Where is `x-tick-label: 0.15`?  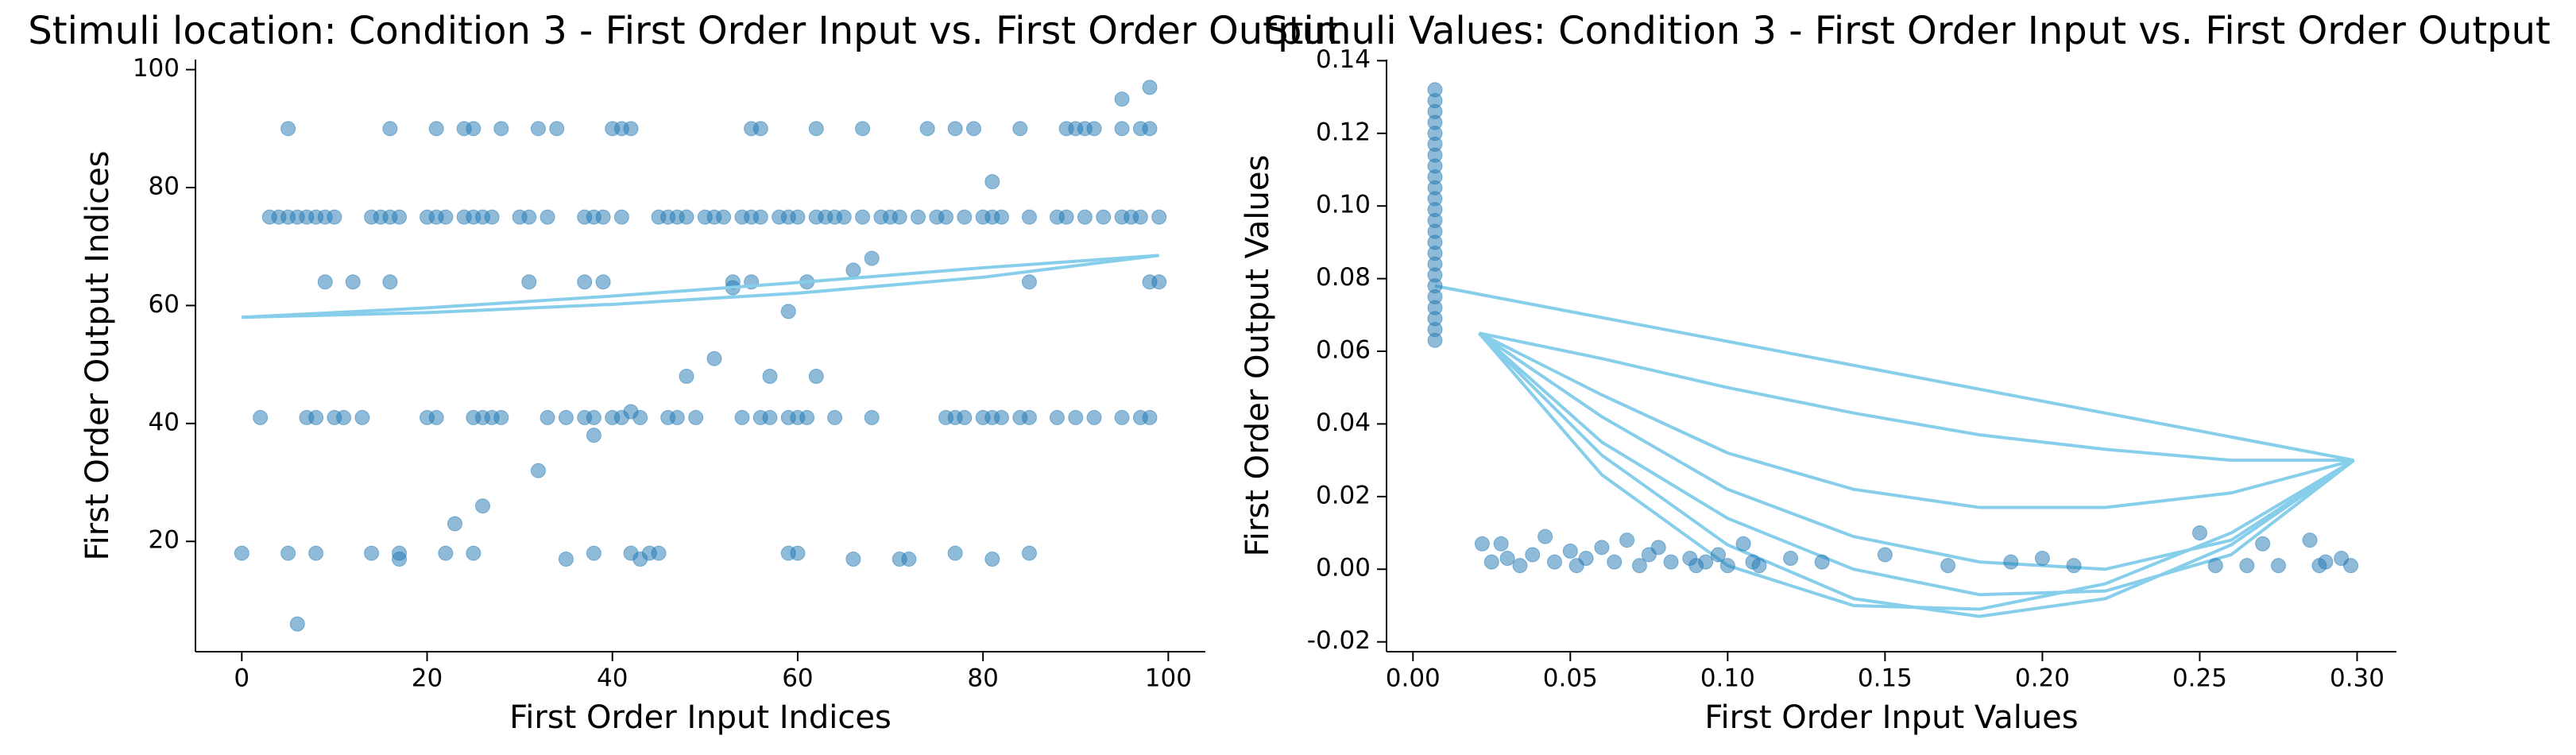 x-tick-label: 0.15 is located at coordinates (1886, 678).